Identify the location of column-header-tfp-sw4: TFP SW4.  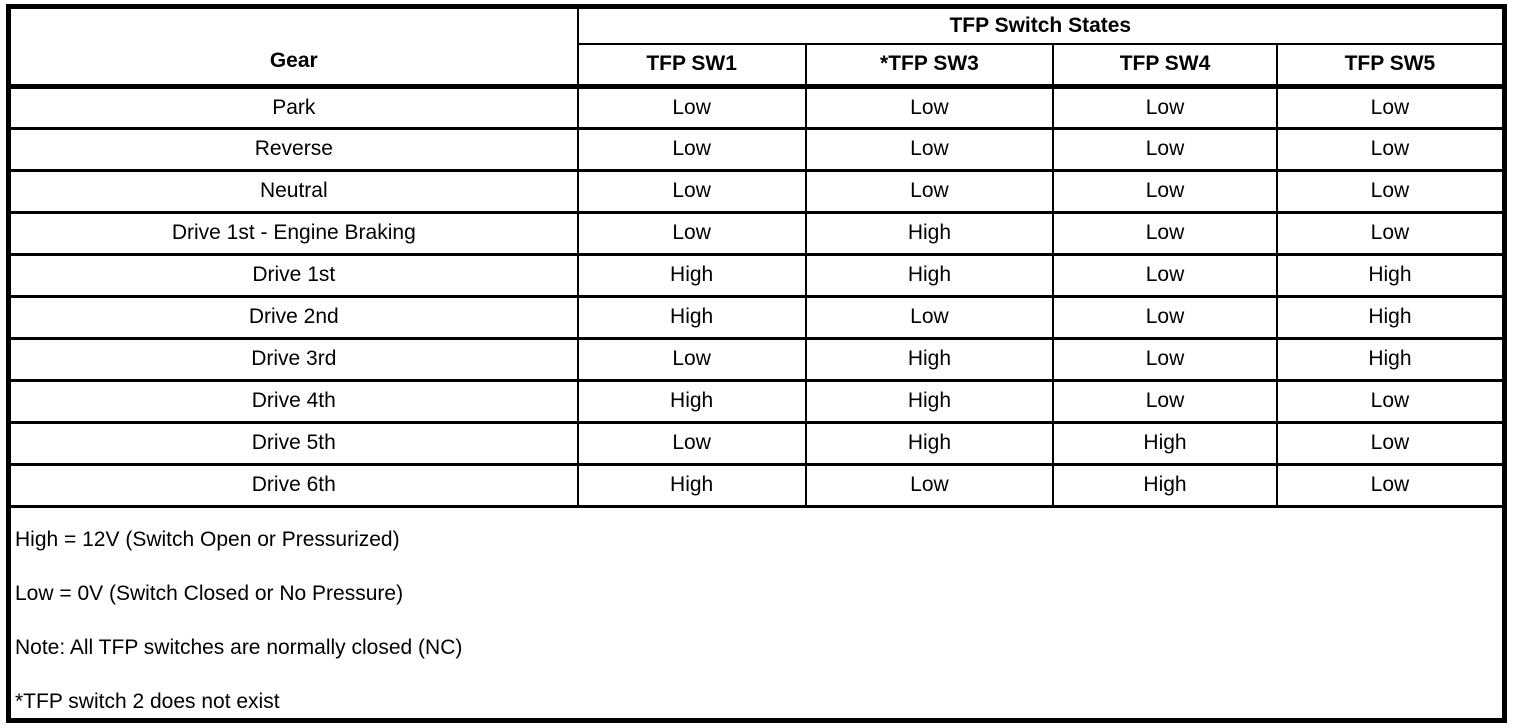
(1165, 66).